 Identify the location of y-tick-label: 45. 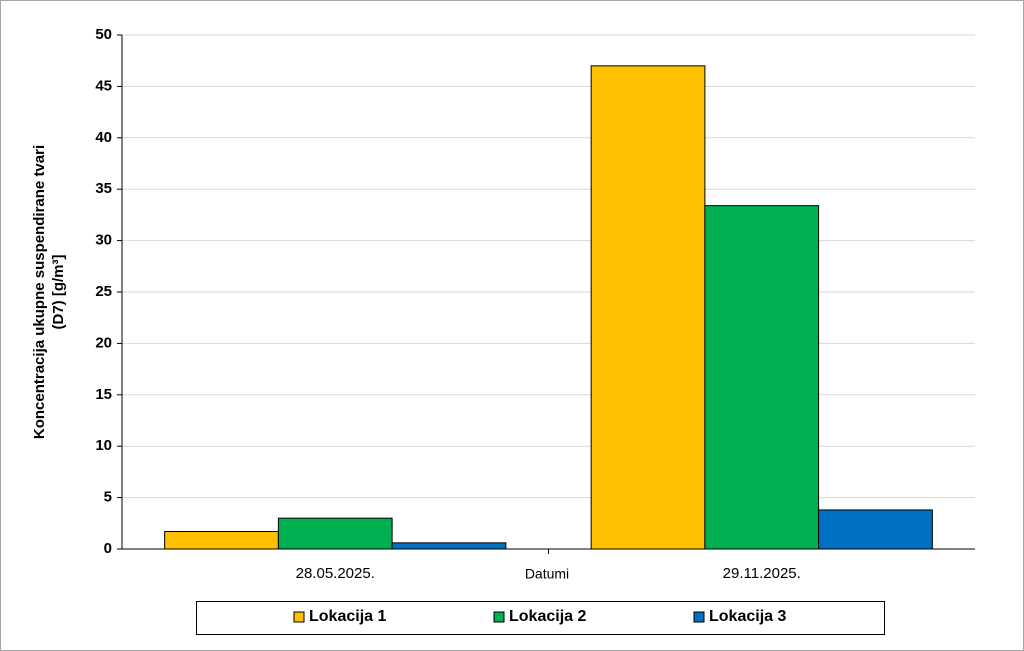
(103, 85).